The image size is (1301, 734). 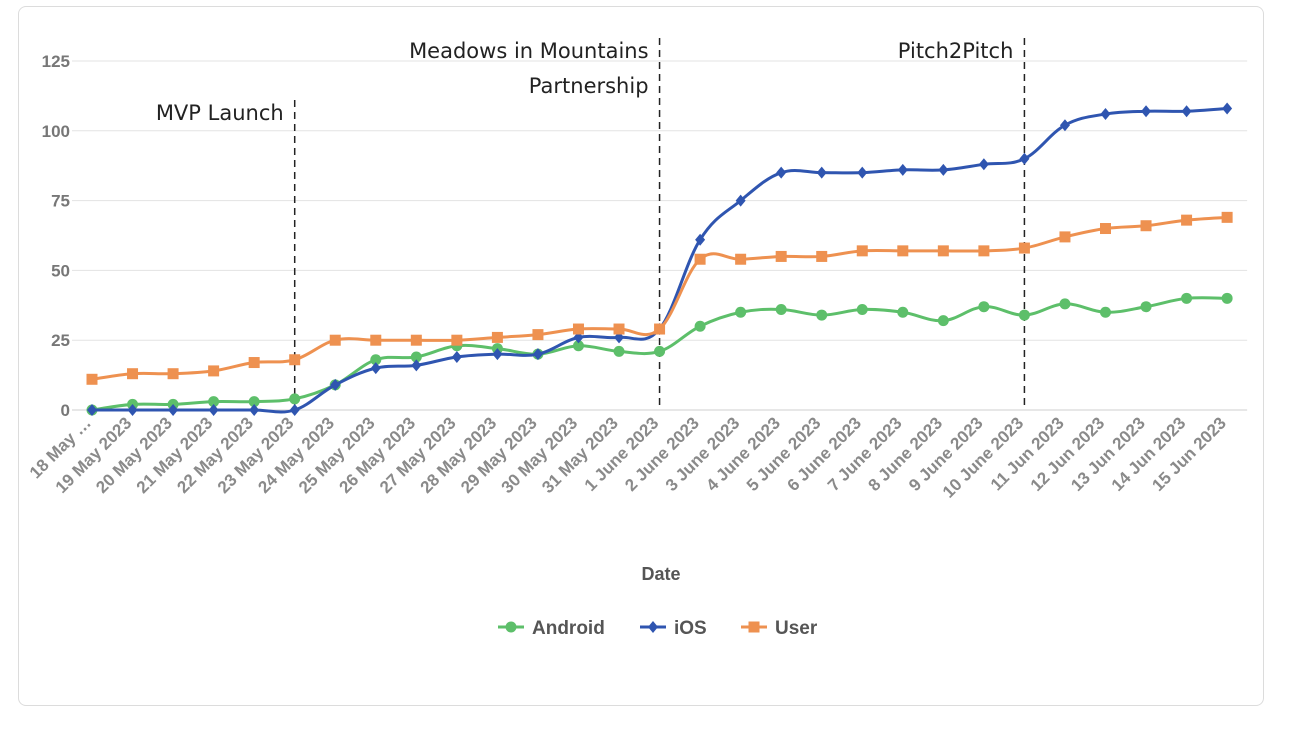 I want to click on annotation-label: Meadows in Mountains, so click(x=528, y=51).